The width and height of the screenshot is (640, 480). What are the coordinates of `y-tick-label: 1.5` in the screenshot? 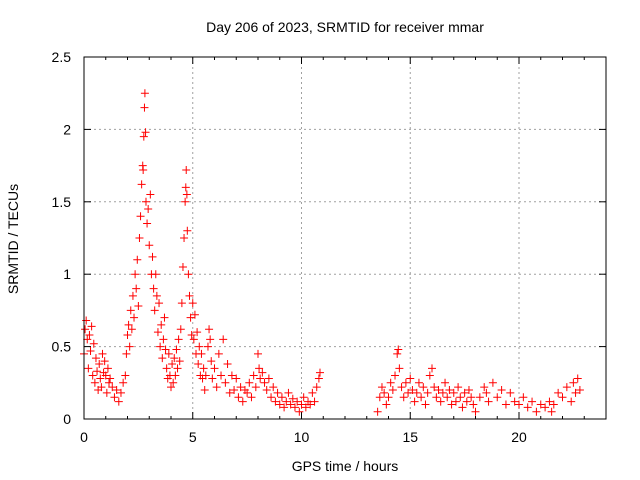 It's located at (62, 202).